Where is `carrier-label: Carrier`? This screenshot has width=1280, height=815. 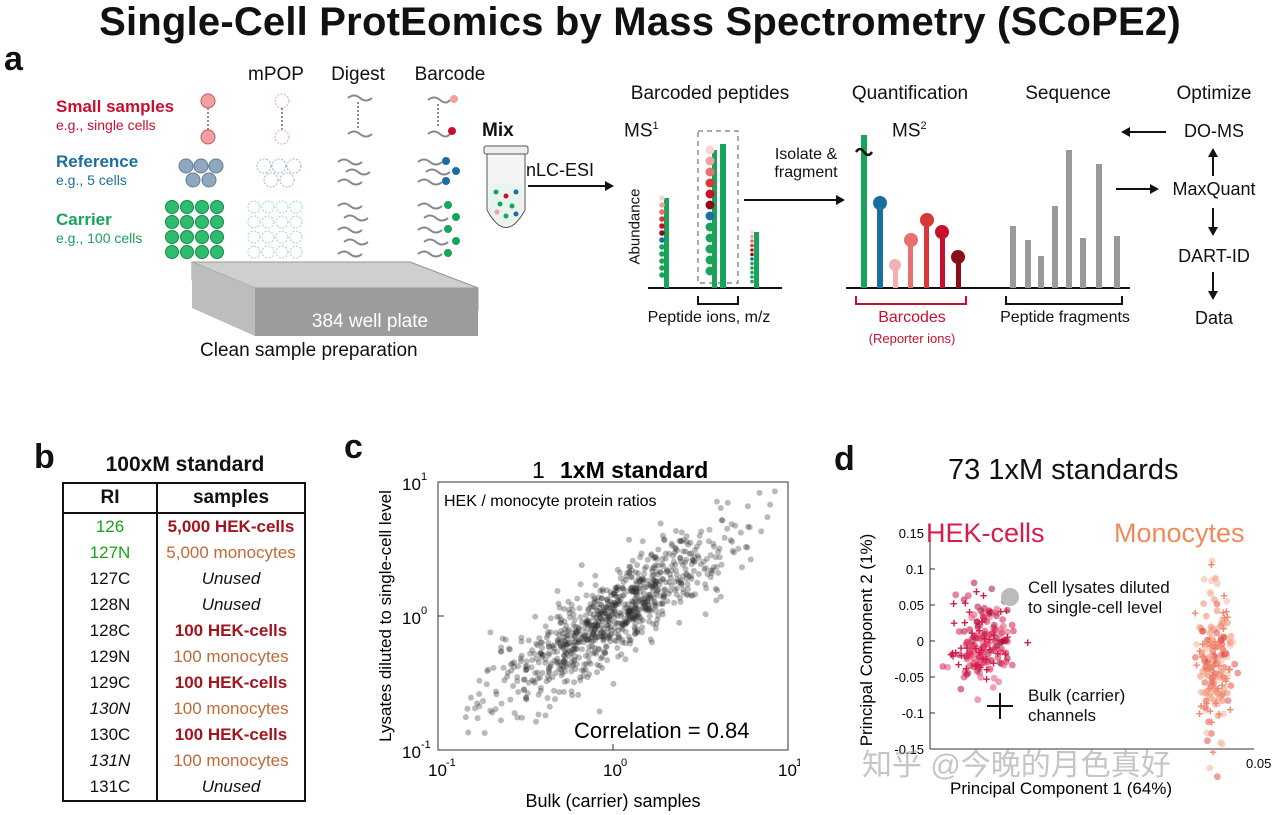 carrier-label: Carrier is located at coordinates (84, 219).